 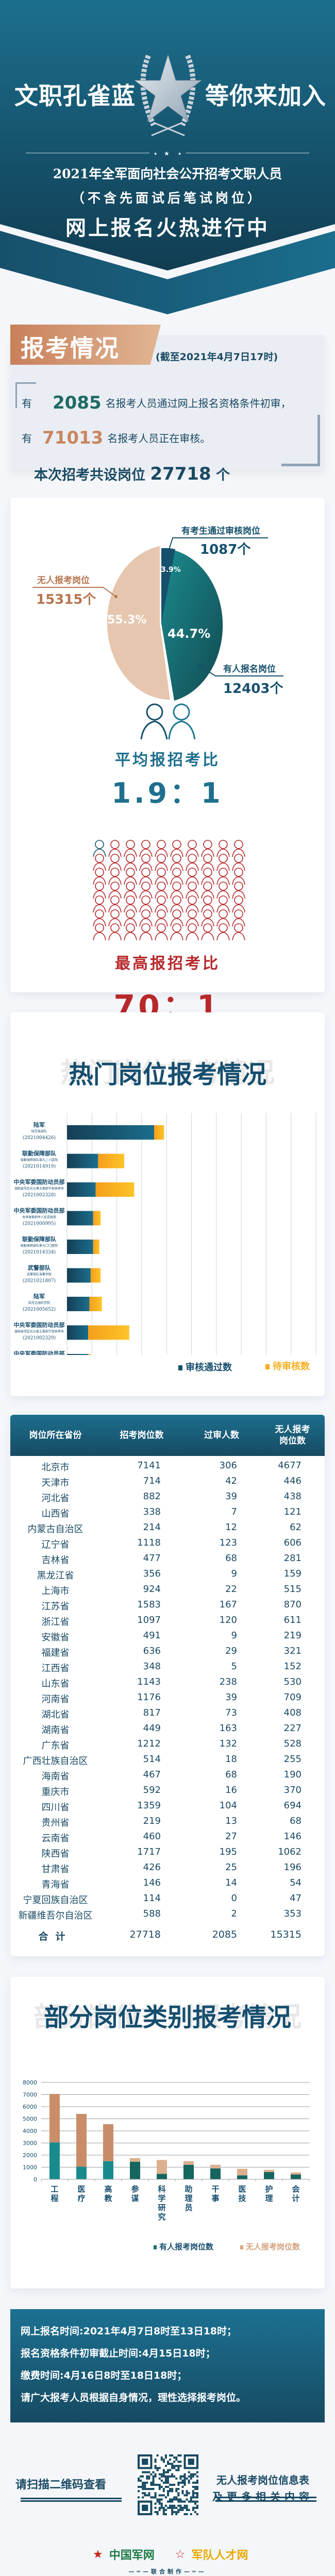 I want to click on no-applicants-cell: 528, so click(x=292, y=1743).